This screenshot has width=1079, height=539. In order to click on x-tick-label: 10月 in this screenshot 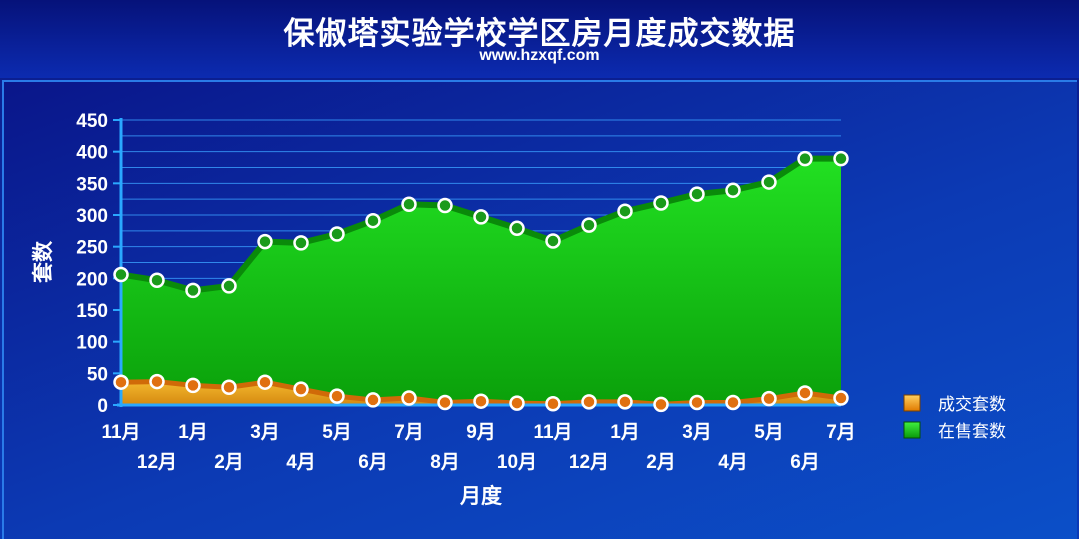, I will do `click(517, 462)`.